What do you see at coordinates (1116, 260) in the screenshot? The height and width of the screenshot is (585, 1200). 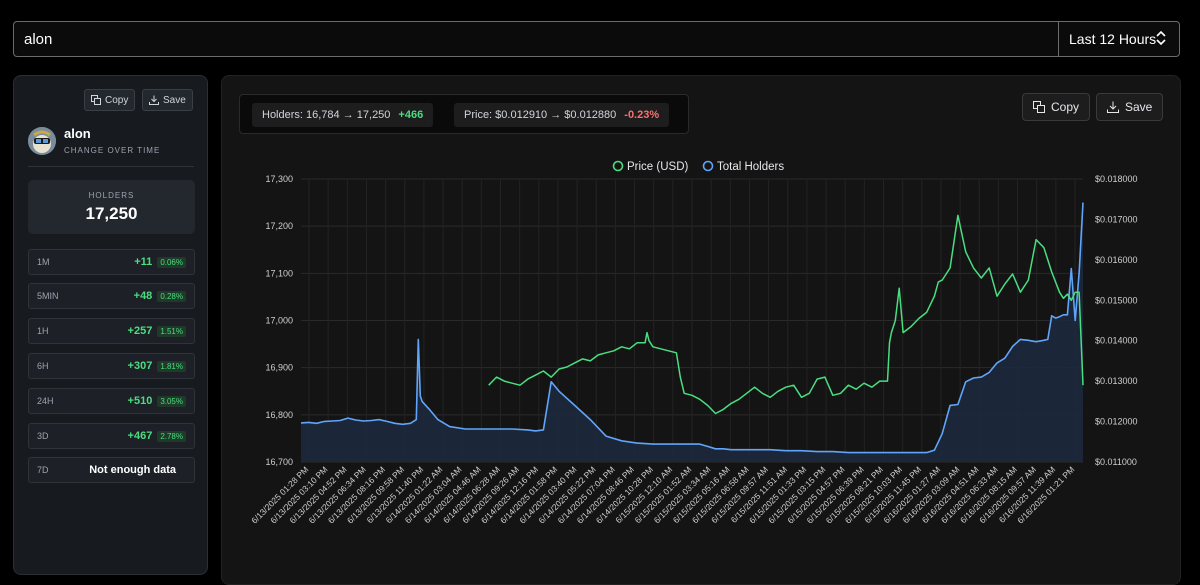 I see `y-right-tick-label: $0.016000` at bounding box center [1116, 260].